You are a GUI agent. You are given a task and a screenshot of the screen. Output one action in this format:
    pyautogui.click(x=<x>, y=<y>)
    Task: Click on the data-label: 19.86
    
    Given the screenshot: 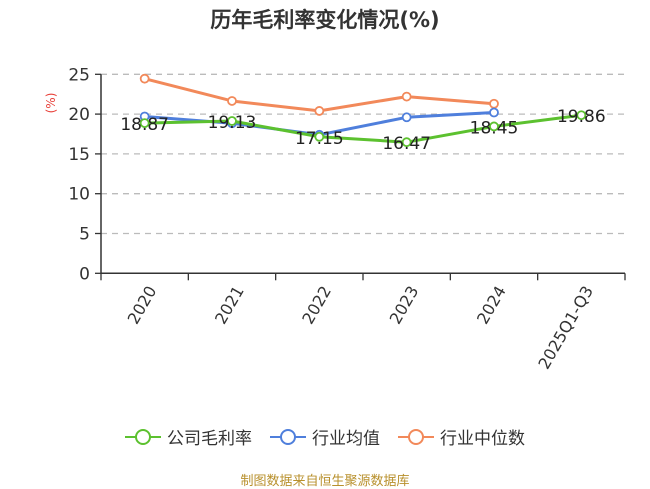 What is the action you would take?
    pyautogui.click(x=581, y=117)
    